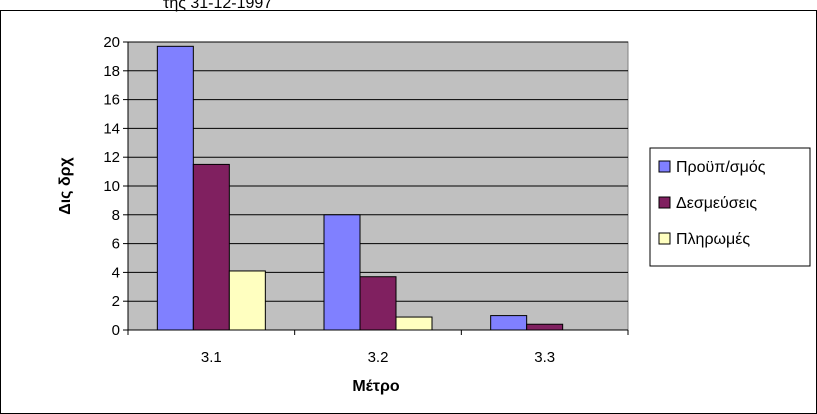 The width and height of the screenshot is (817, 414). Describe the element at coordinates (116, 330) in the screenshot. I see `y-tick-label: 0` at that location.